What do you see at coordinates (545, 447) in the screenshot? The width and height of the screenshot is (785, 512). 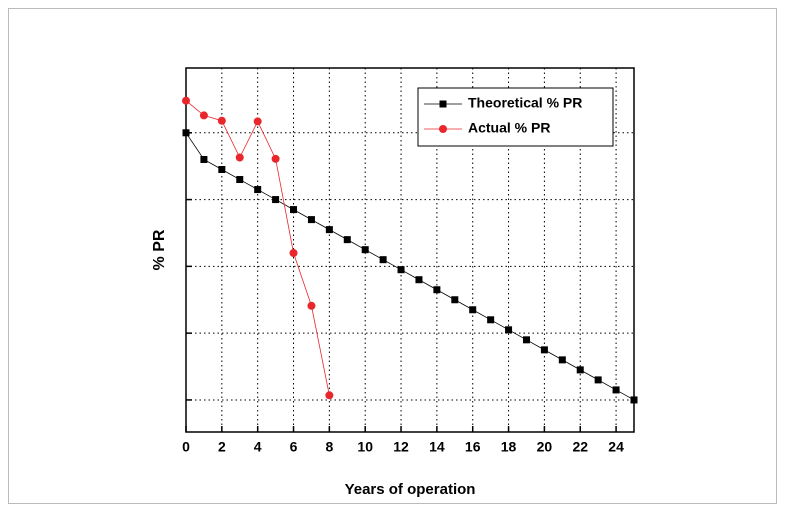 I see `x-tick-label: 20` at bounding box center [545, 447].